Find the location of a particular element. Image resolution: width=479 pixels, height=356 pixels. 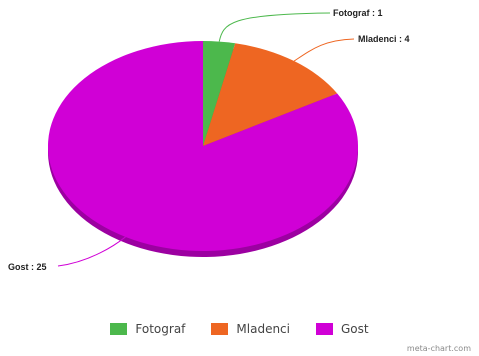

legend-item-gost: Gost is located at coordinates (342, 329).